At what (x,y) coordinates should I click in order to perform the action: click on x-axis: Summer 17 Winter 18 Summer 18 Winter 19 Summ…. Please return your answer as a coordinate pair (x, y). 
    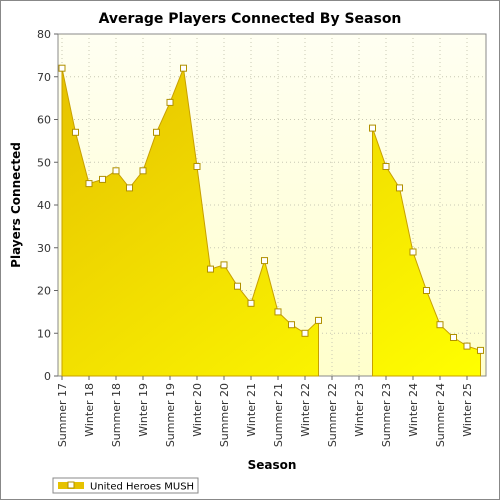
    Looking at the image, I should click on (265, 411).